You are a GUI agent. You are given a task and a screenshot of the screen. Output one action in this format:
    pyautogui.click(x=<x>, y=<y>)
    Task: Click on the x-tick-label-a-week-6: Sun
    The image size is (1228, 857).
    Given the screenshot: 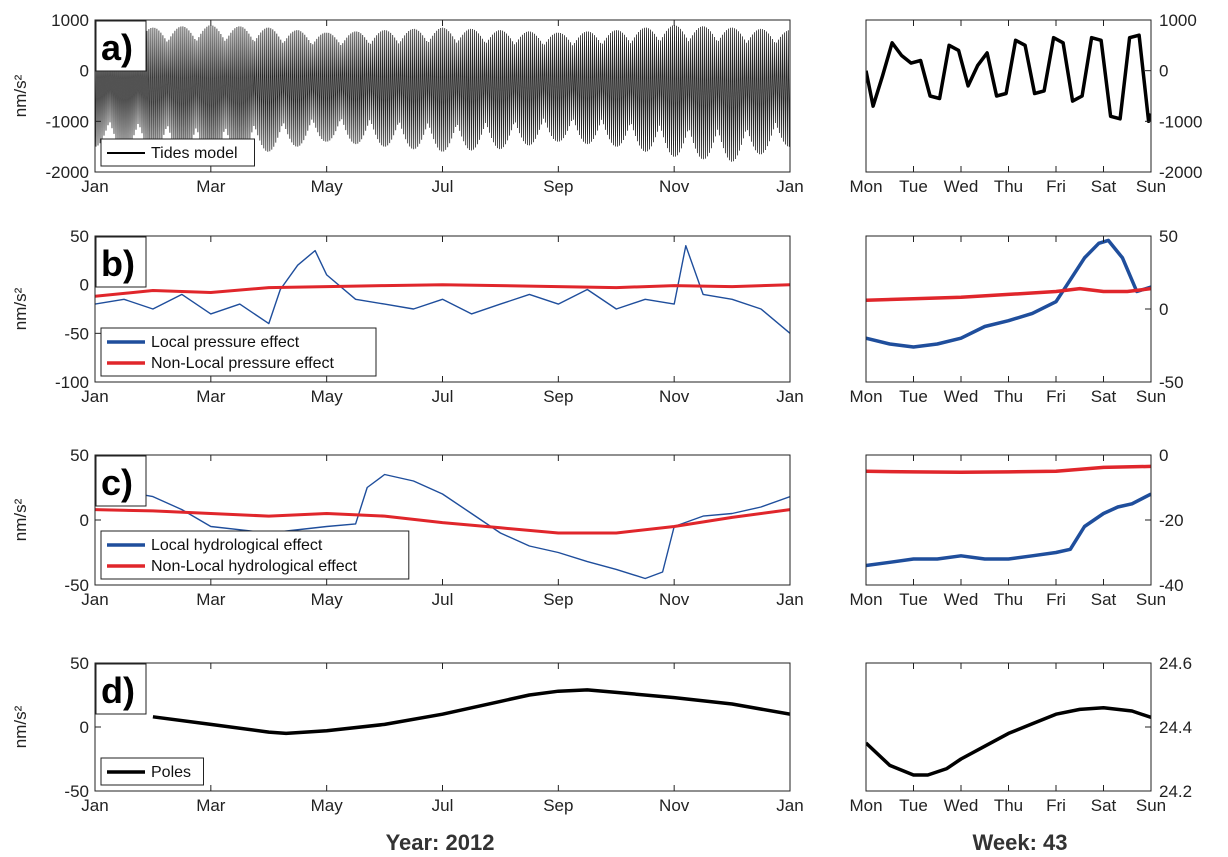 What is the action you would take?
    pyautogui.click(x=1151, y=186)
    